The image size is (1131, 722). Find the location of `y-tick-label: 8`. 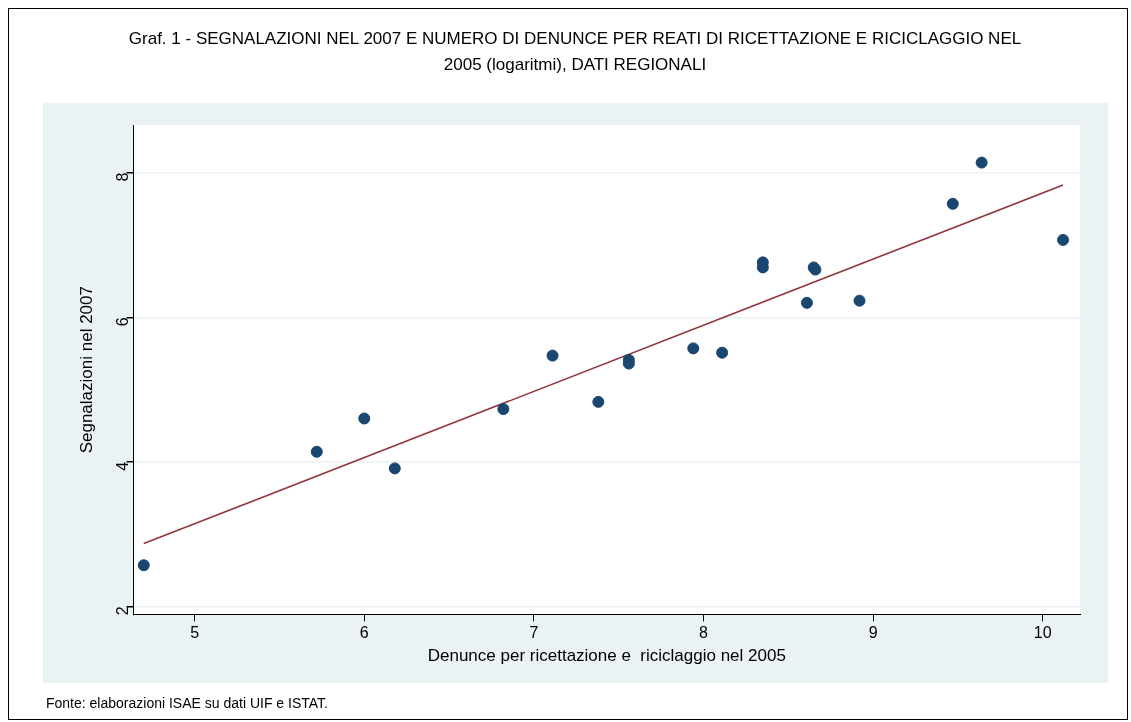

y-tick-label: 8 is located at coordinates (123, 177).